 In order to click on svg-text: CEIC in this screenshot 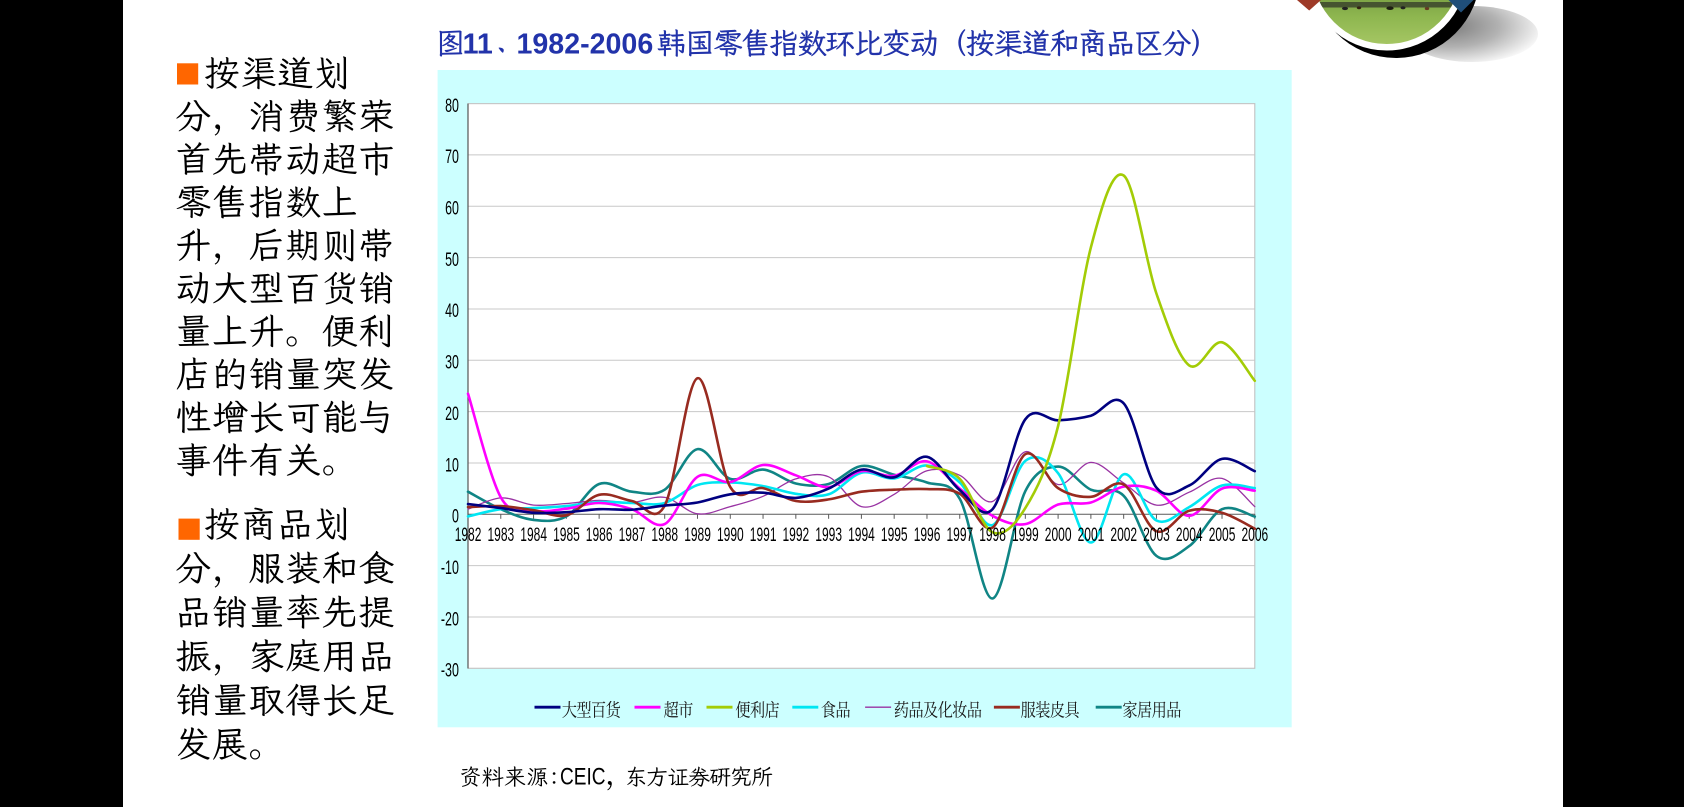, I will do `click(583, 777)`.